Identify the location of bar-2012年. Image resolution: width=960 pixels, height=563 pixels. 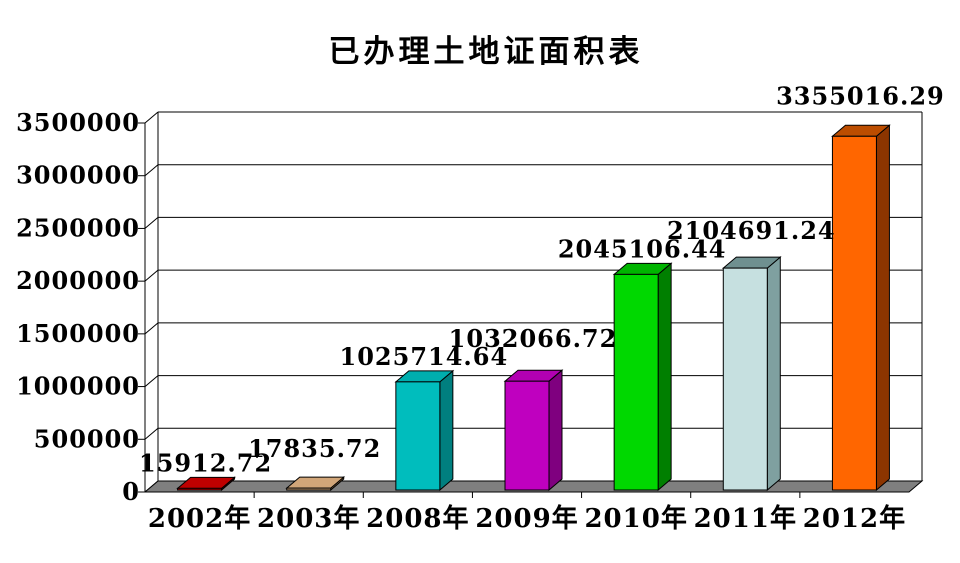
(861, 308).